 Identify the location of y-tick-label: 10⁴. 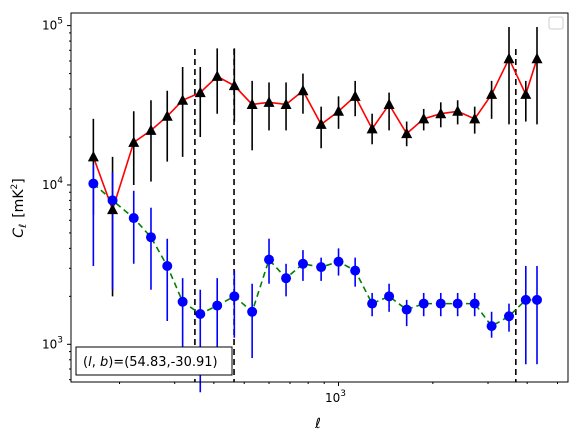
(52, 184).